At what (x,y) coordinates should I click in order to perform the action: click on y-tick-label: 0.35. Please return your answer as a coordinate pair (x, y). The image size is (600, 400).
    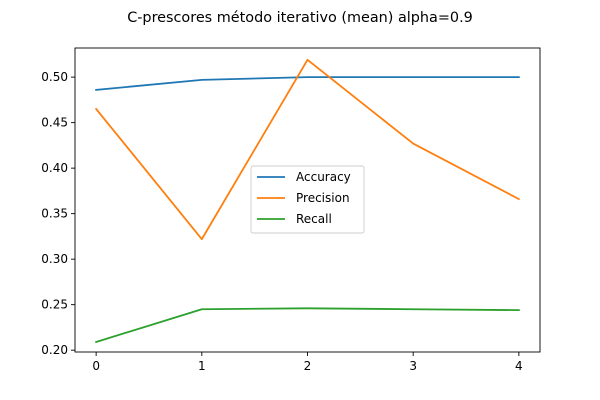
    Looking at the image, I should click on (54, 214).